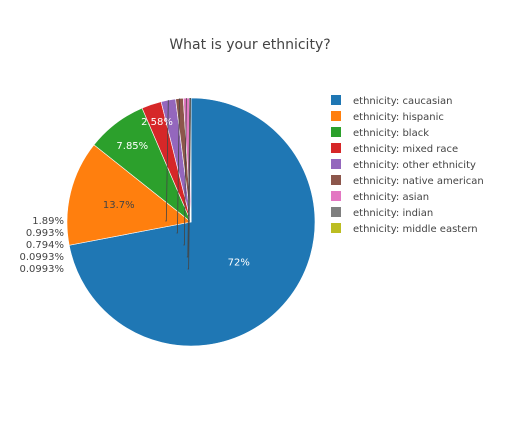  I want to click on legend-swatch-caucasian, so click(336, 100).